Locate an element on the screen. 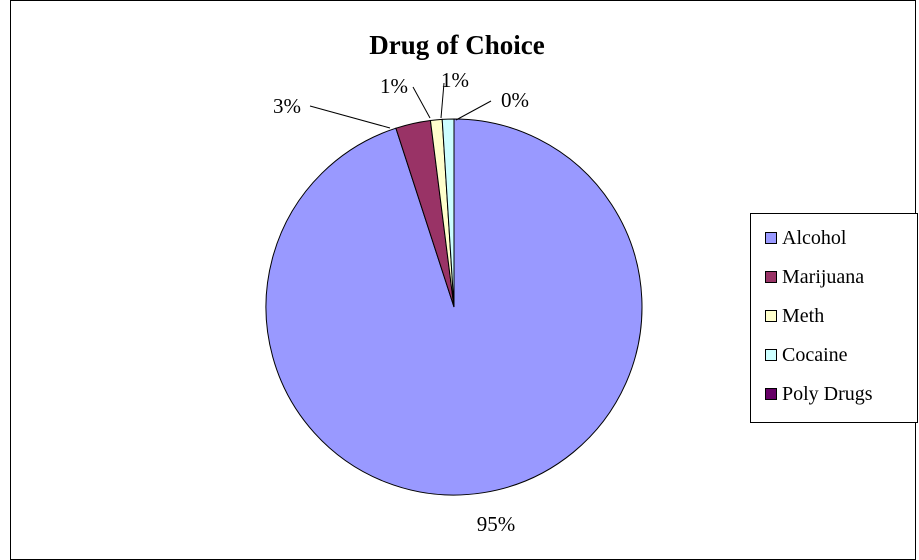 The width and height of the screenshot is (919, 560). legend-item-meth: Meth is located at coordinates (794, 316).